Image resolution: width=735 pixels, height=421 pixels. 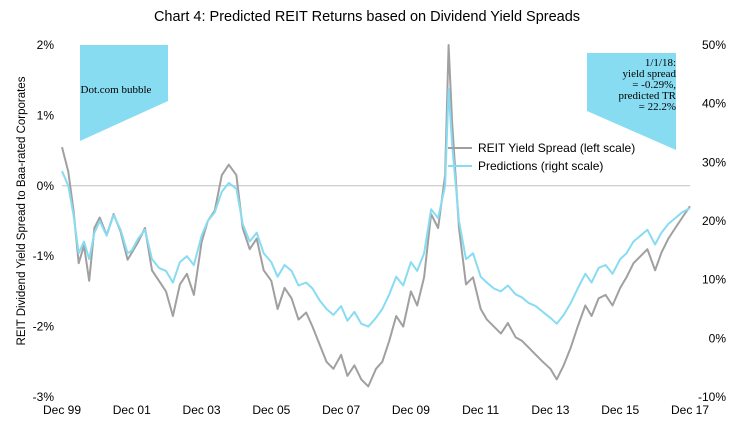 What do you see at coordinates (44, 327) in the screenshot?
I see `y-tick-left: -2%` at bounding box center [44, 327].